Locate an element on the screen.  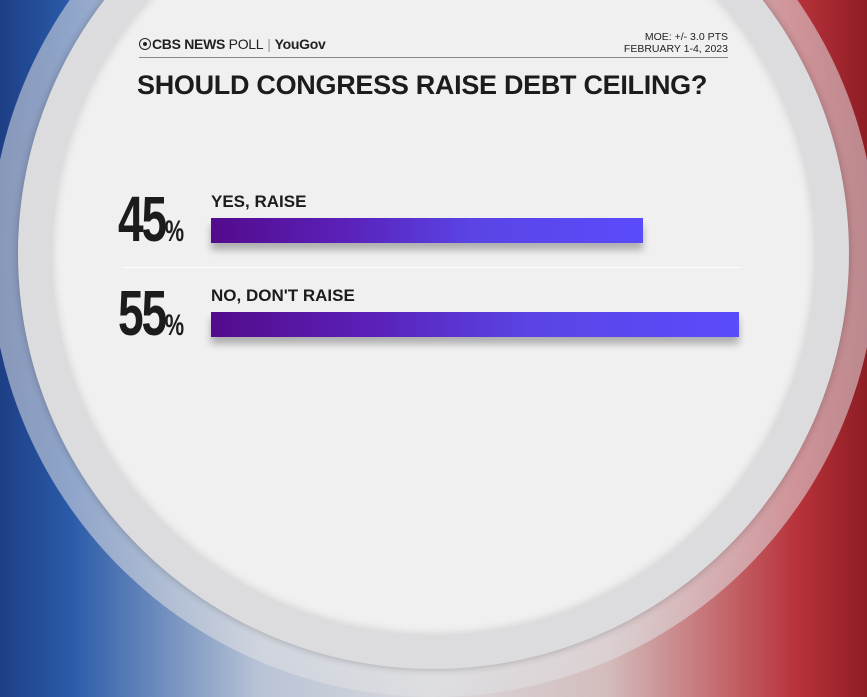
value-label: 55% is located at coordinates (151, 313).